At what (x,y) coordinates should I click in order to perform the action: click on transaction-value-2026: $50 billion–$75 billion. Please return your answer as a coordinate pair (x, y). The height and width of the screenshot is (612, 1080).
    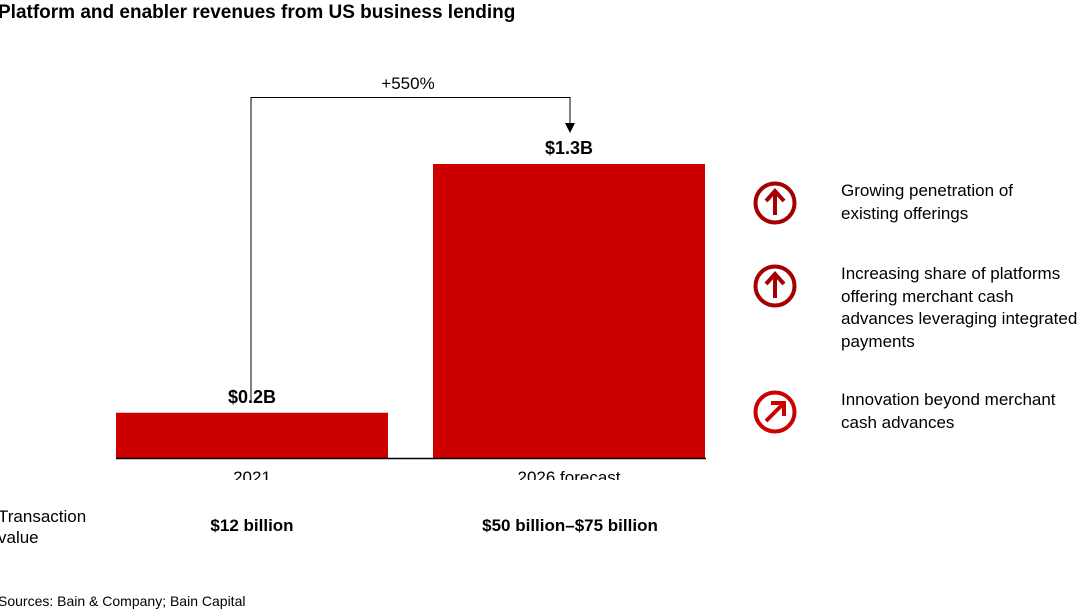
    Looking at the image, I should click on (570, 525).